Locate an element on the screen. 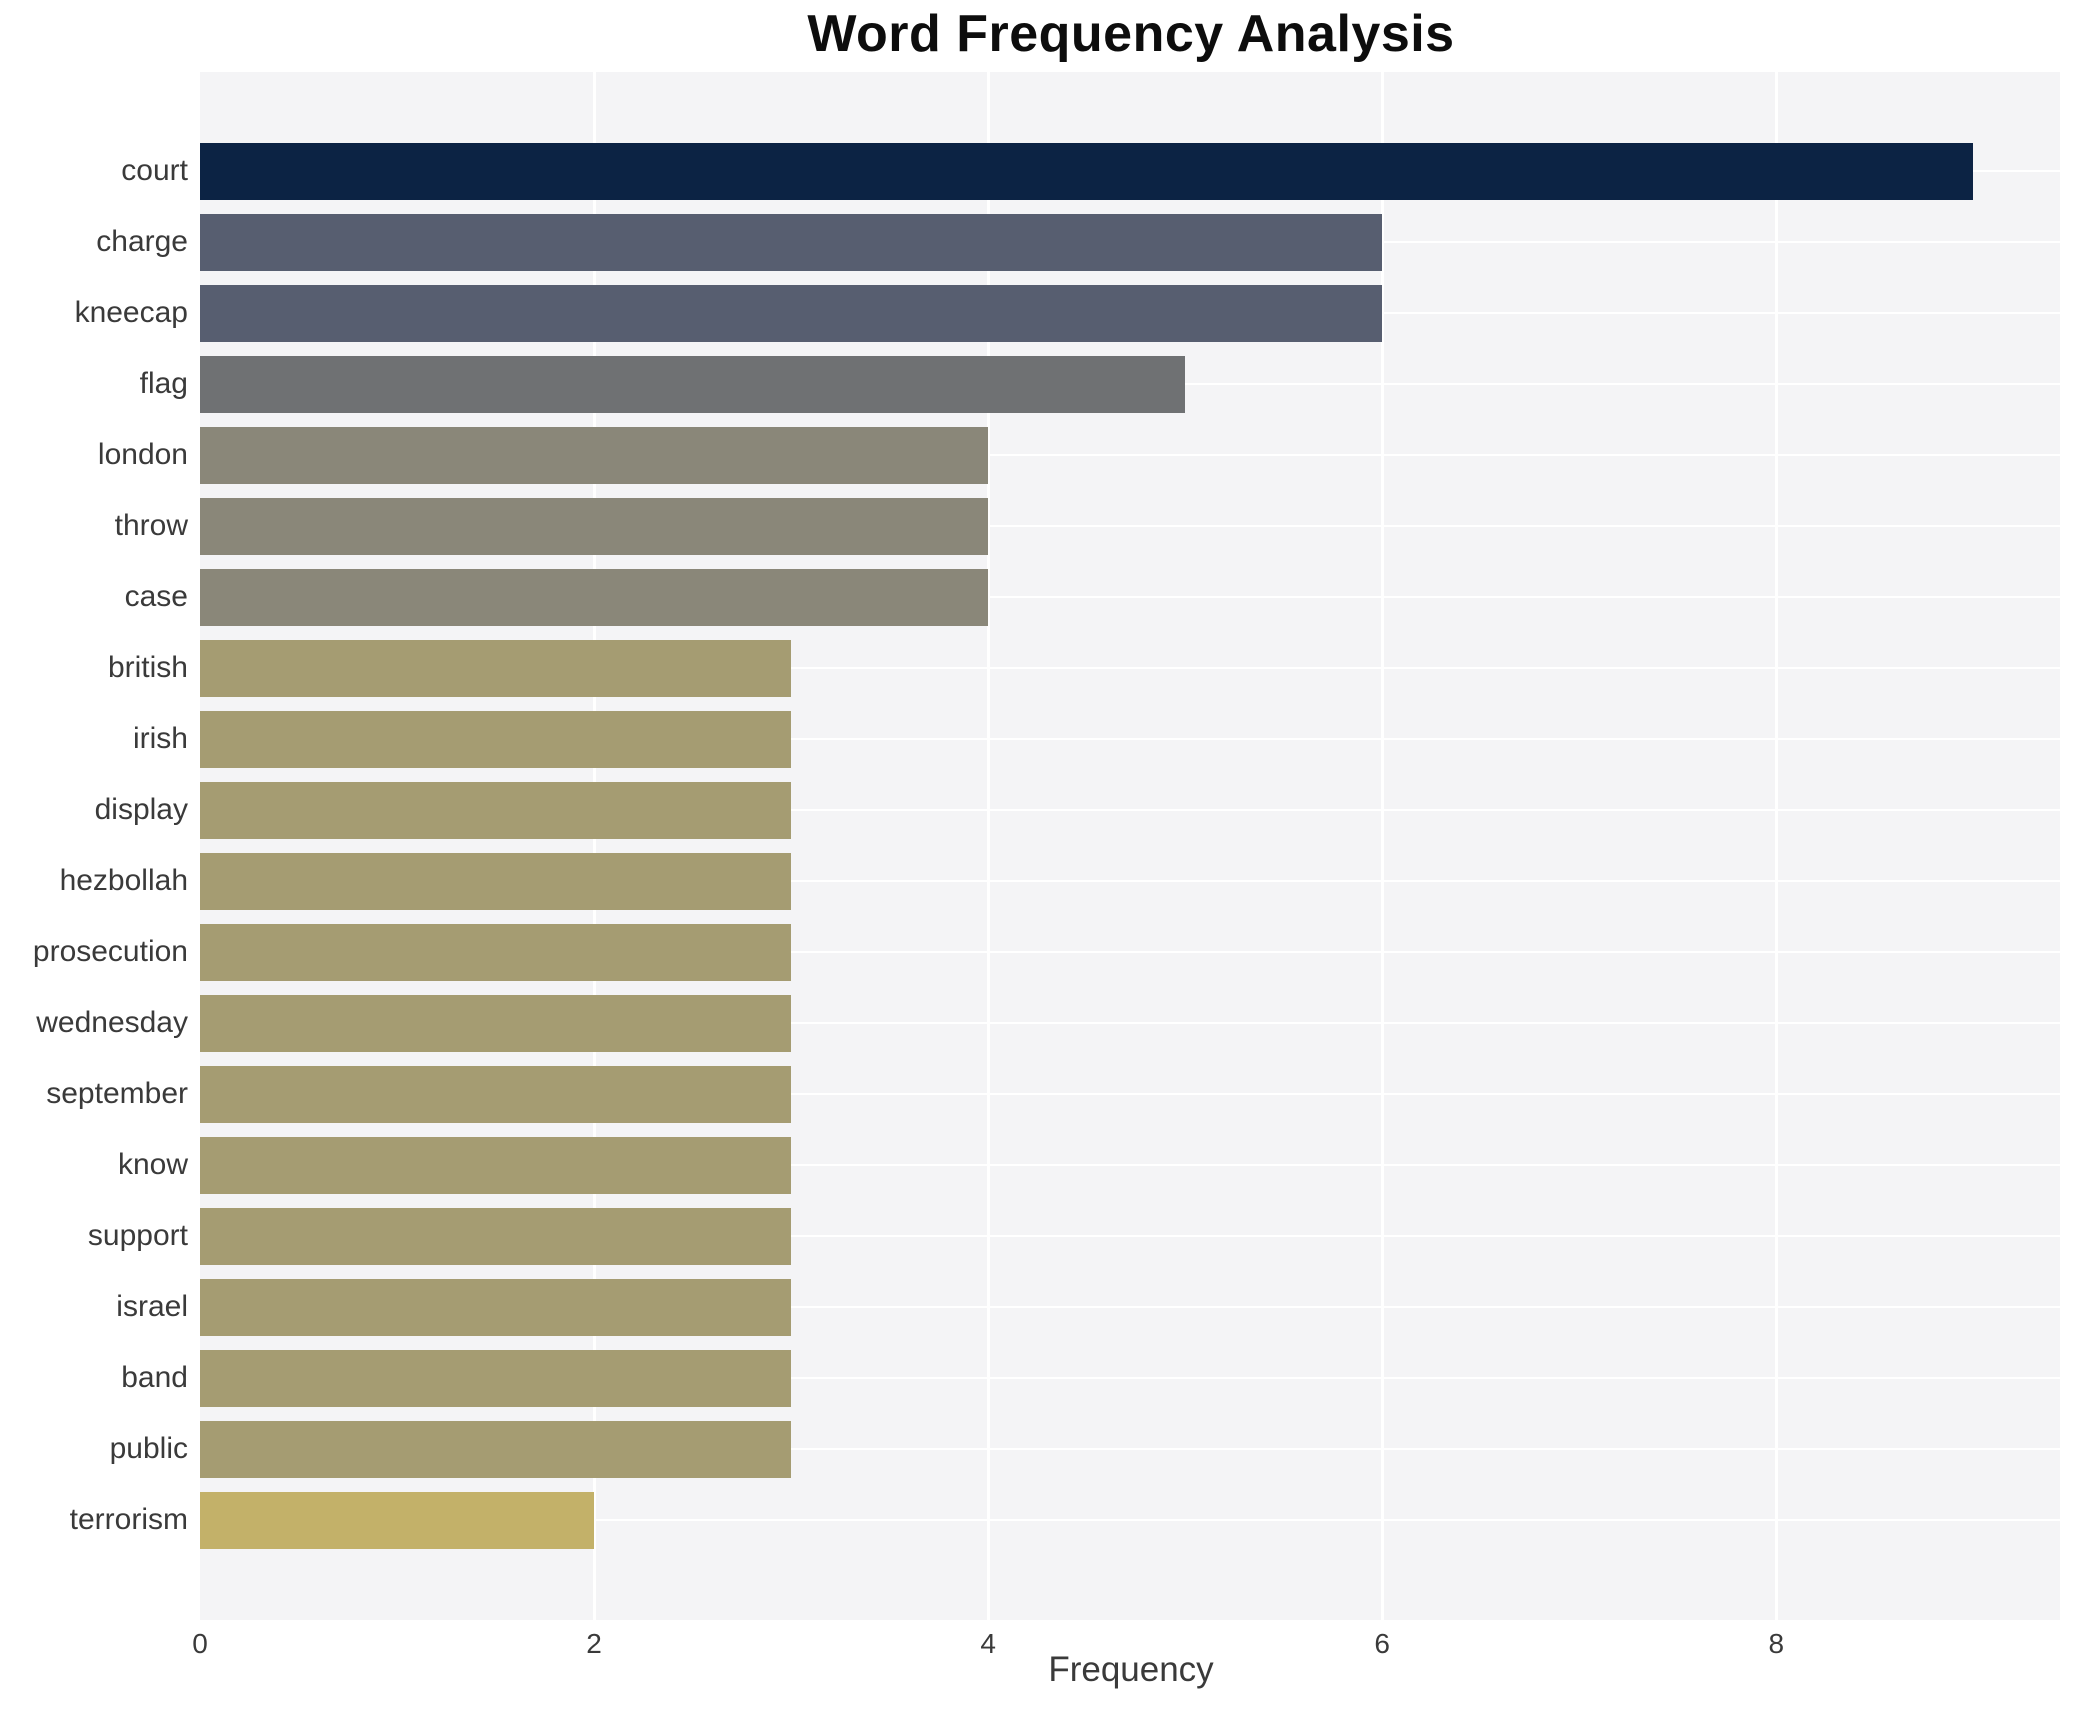 This screenshot has width=2082, height=1710. h-gridline-know is located at coordinates (1131, 1165).